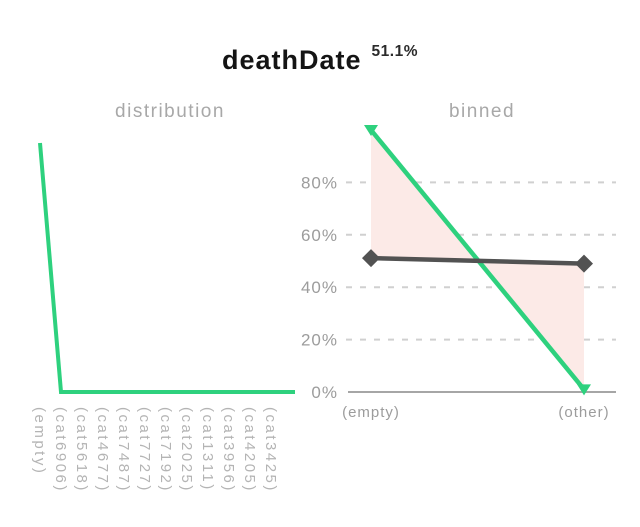  I want to click on chart-title-row: deathDate 51.1%, so click(320, 59).